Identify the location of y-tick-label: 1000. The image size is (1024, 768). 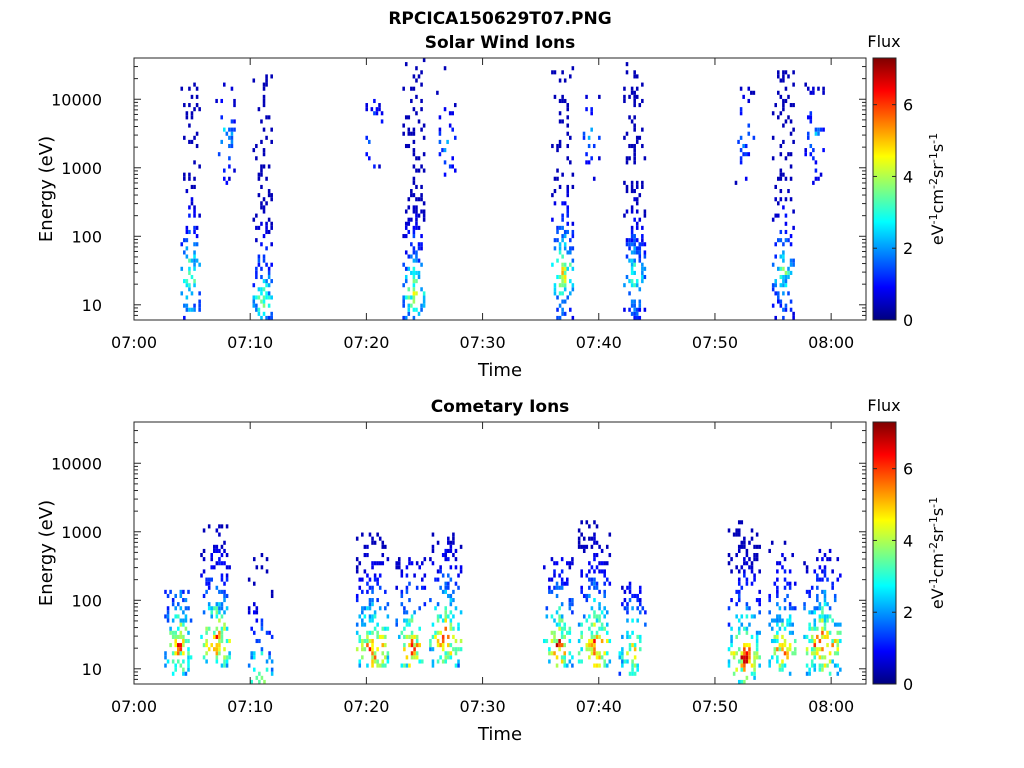
(81, 532).